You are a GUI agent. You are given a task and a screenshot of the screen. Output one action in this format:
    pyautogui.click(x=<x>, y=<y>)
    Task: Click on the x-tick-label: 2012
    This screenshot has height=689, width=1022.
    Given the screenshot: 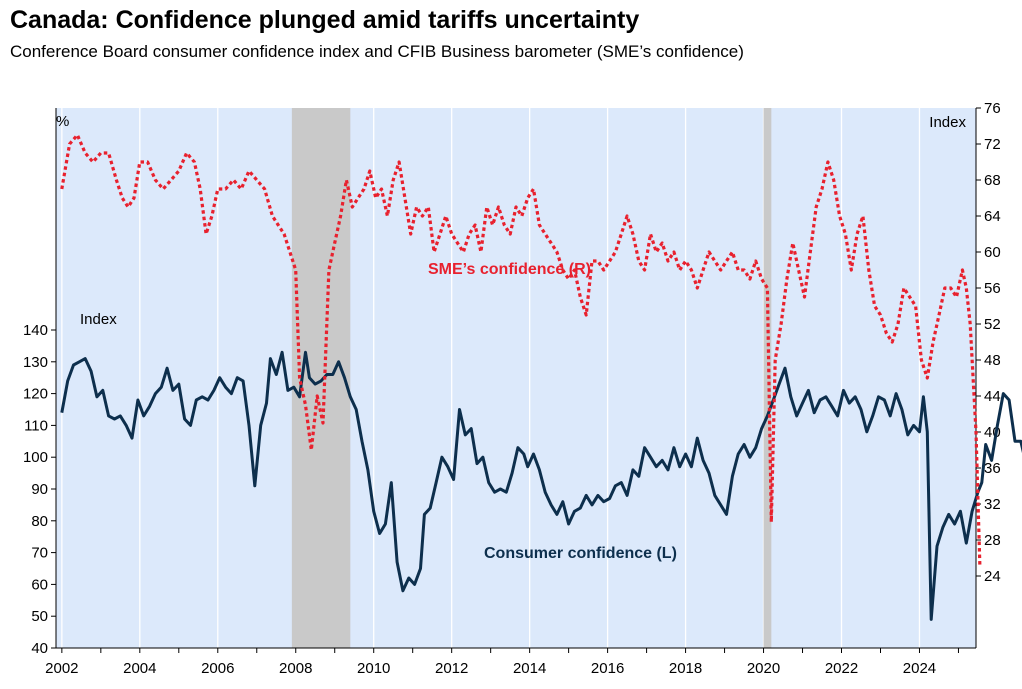 What is the action you would take?
    pyautogui.click(x=451, y=668)
    